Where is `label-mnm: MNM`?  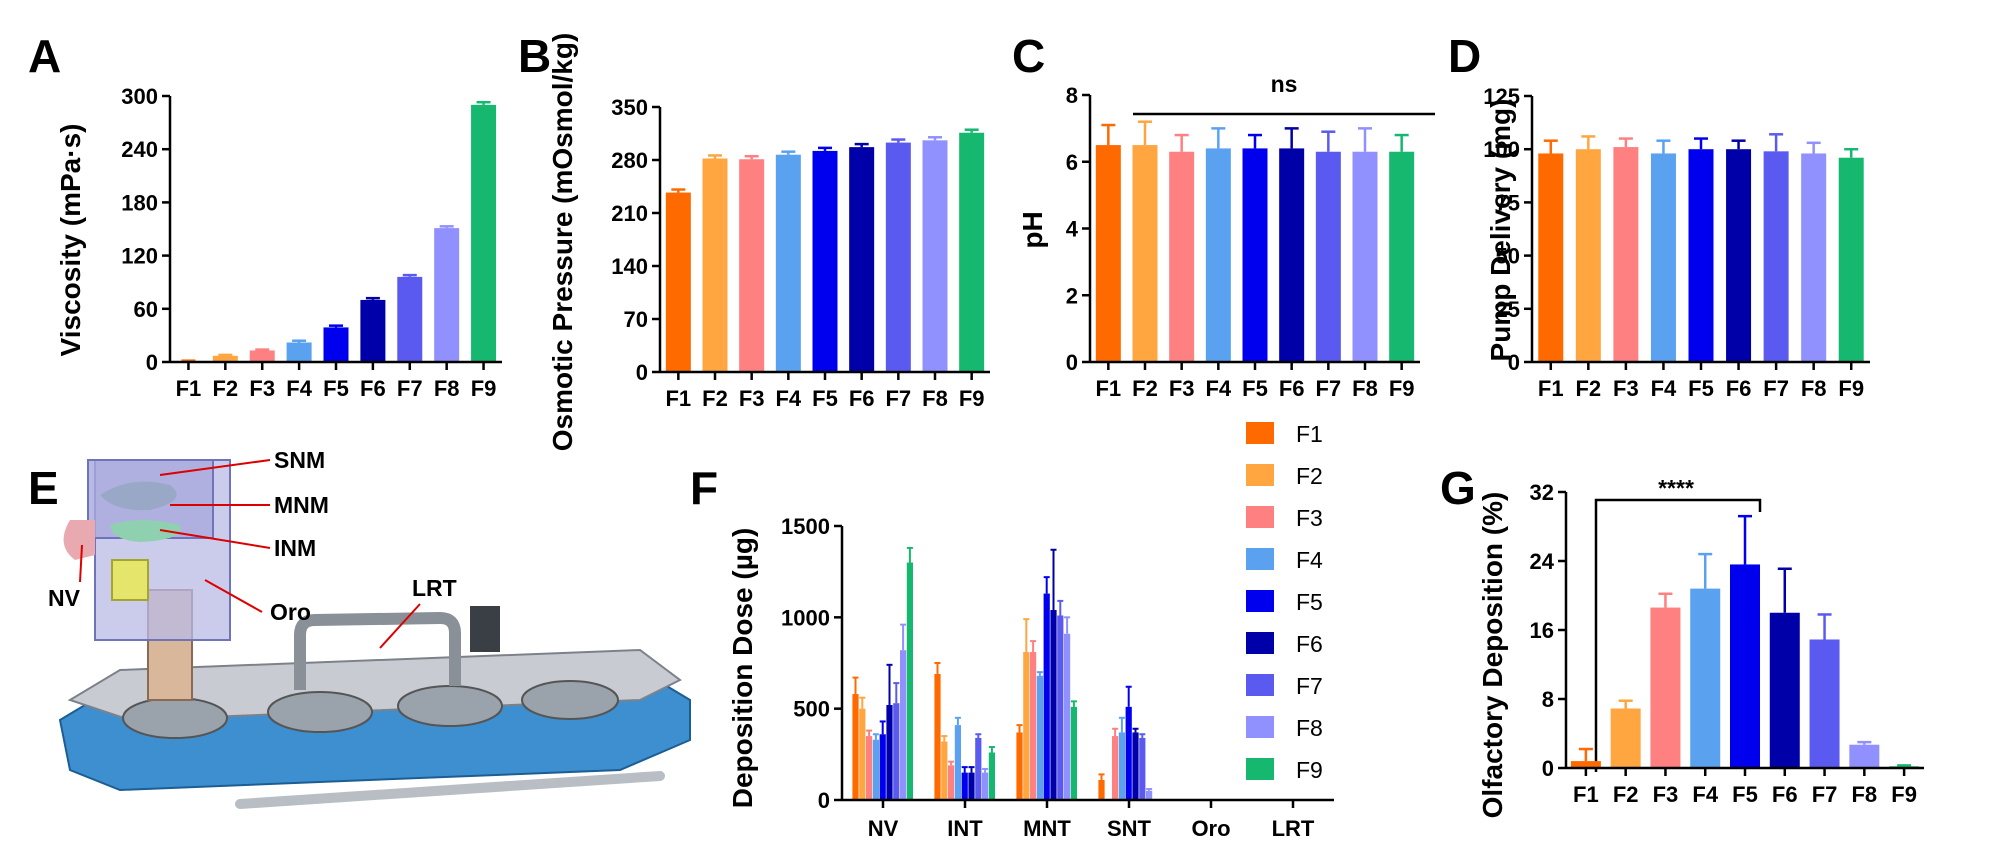 label-mnm: MNM is located at coordinates (301, 505).